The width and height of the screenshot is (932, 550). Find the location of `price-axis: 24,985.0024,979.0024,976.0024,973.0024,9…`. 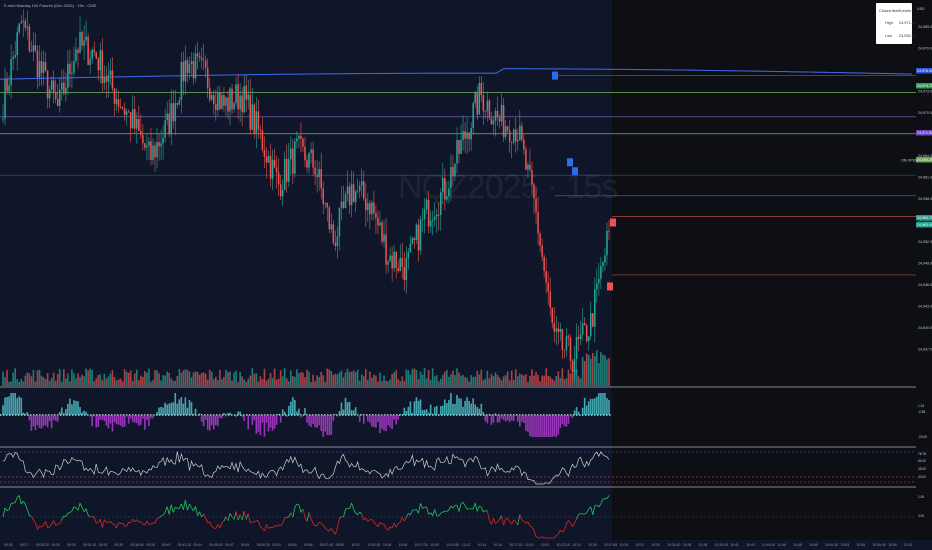

price-axis: 24,985.0024,979.0024,976.0024,973.0024,9… is located at coordinates (924, 270).